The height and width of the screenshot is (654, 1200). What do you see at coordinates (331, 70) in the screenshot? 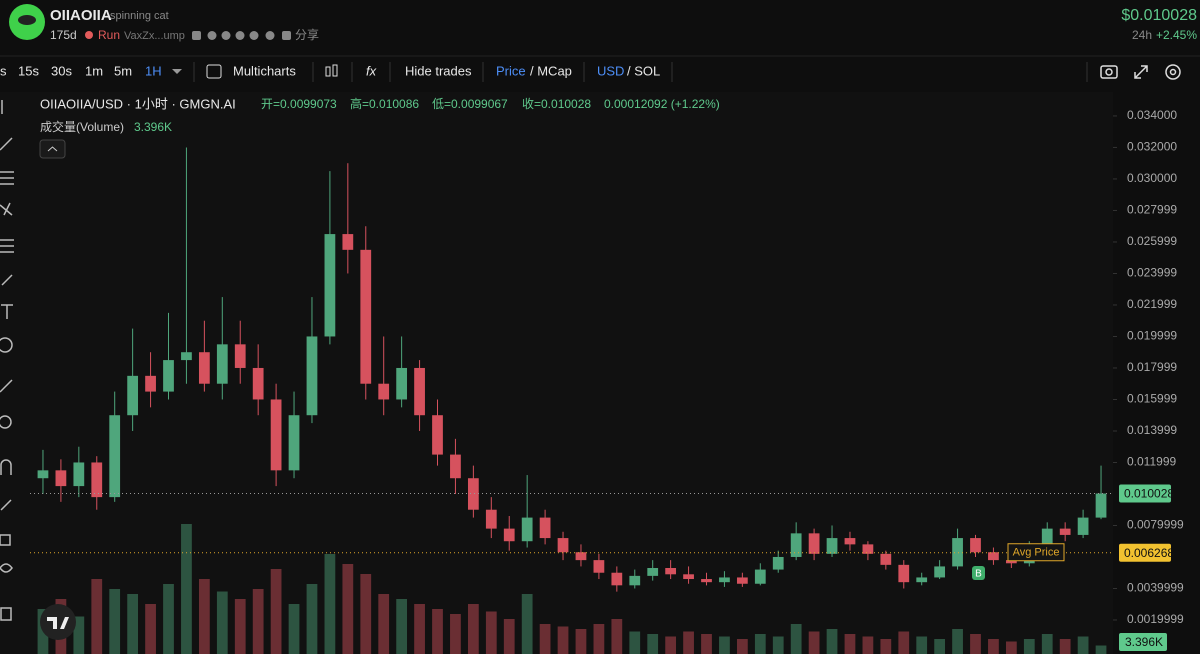
I see `candle-type-icon` at bounding box center [331, 70].